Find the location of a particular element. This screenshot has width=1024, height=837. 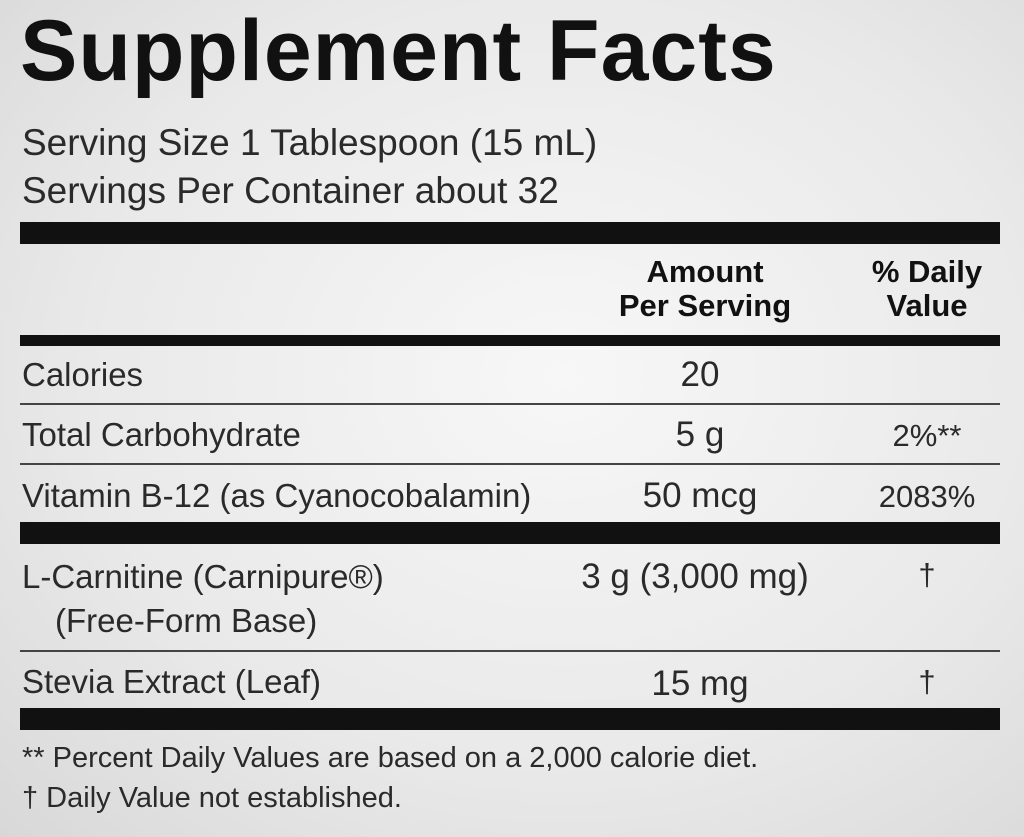

row-name-sub: (Free-Form Base) is located at coordinates (186, 620).